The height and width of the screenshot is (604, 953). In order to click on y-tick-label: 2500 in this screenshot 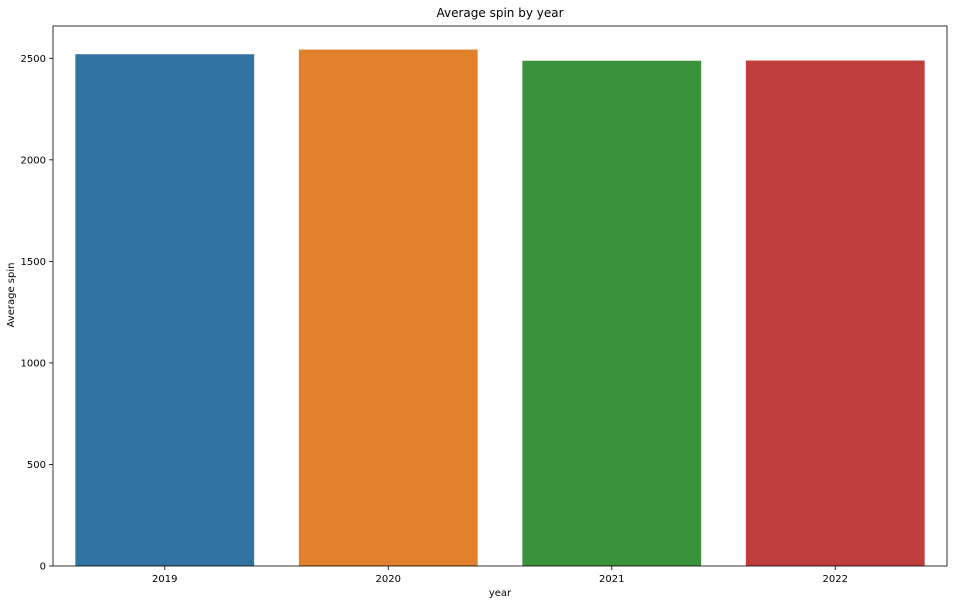, I will do `click(33, 59)`.